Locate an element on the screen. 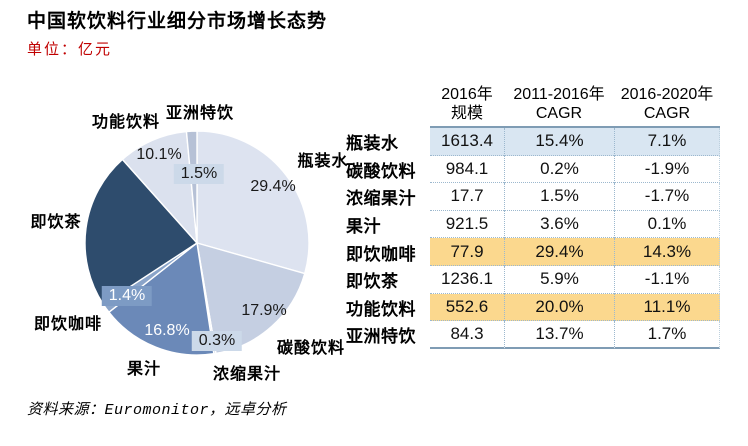 This screenshot has width=748, height=446. pie-percent-label: 0.3% is located at coordinates (217, 341).